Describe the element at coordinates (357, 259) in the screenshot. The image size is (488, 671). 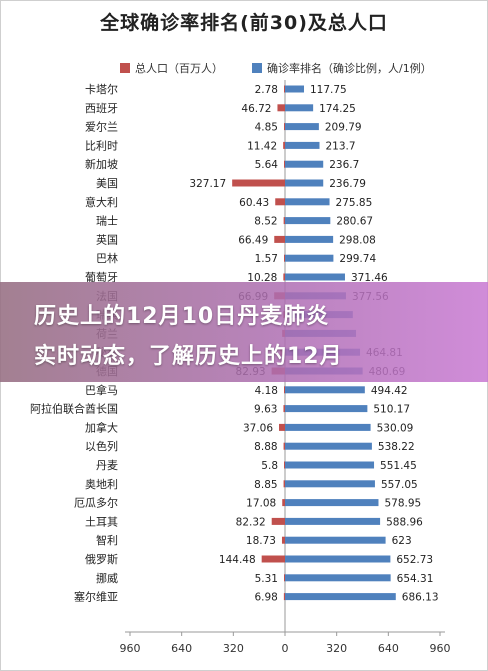
I see `rate-data-label: 299.74` at that location.